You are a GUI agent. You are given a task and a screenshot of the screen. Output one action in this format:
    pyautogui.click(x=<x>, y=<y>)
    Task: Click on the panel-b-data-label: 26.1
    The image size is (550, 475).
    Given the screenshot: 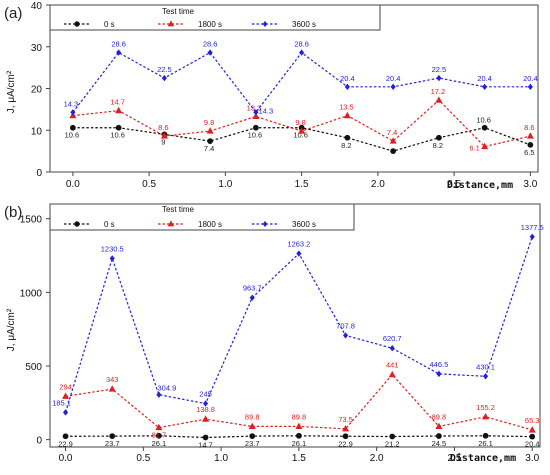 What is the action you would take?
    pyautogui.click(x=159, y=443)
    